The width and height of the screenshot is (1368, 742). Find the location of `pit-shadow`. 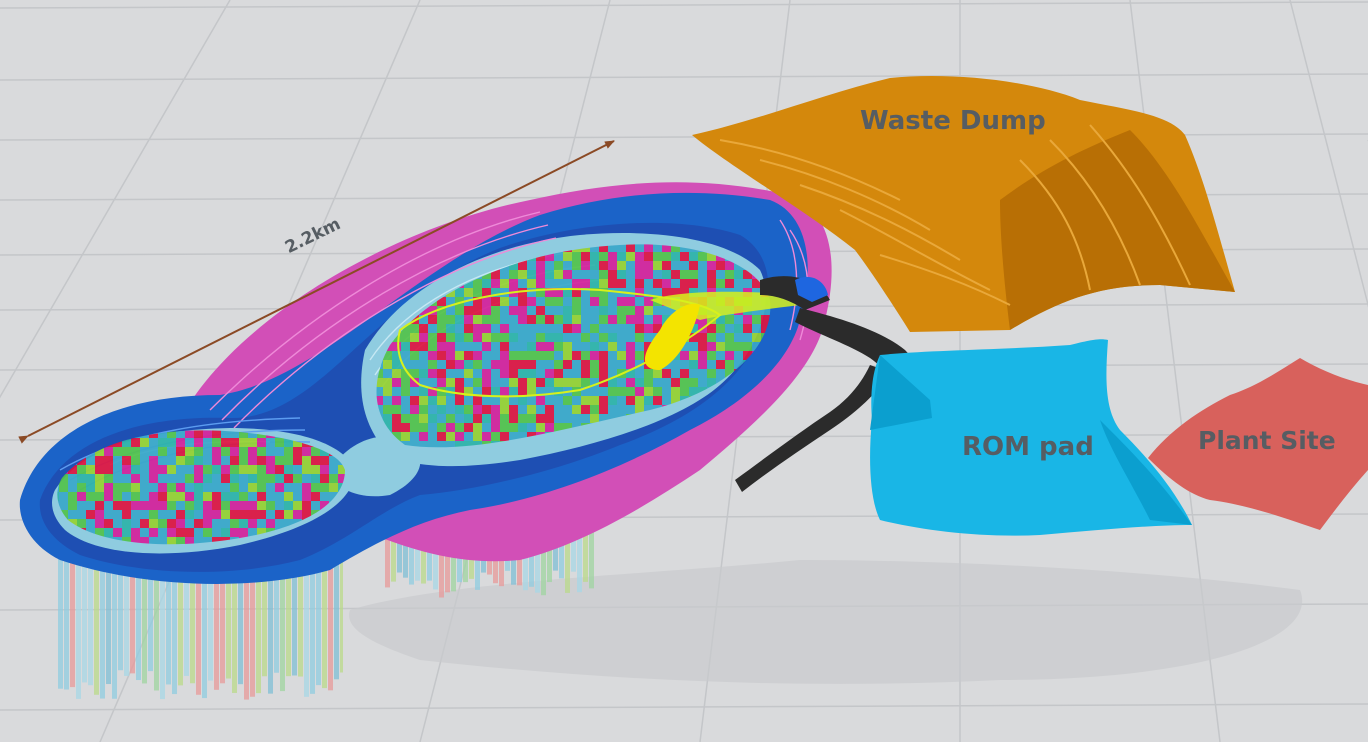

pit-shadow is located at coordinates (826, 622).